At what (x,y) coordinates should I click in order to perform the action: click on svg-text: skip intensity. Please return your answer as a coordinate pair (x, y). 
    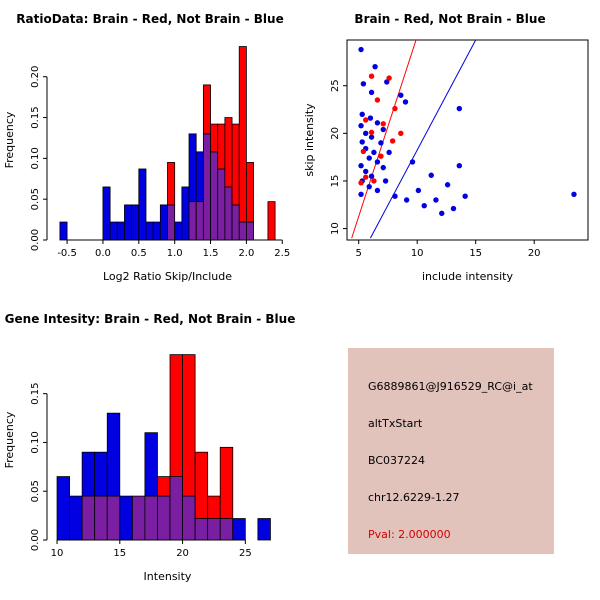
    Looking at the image, I should click on (309, 140).